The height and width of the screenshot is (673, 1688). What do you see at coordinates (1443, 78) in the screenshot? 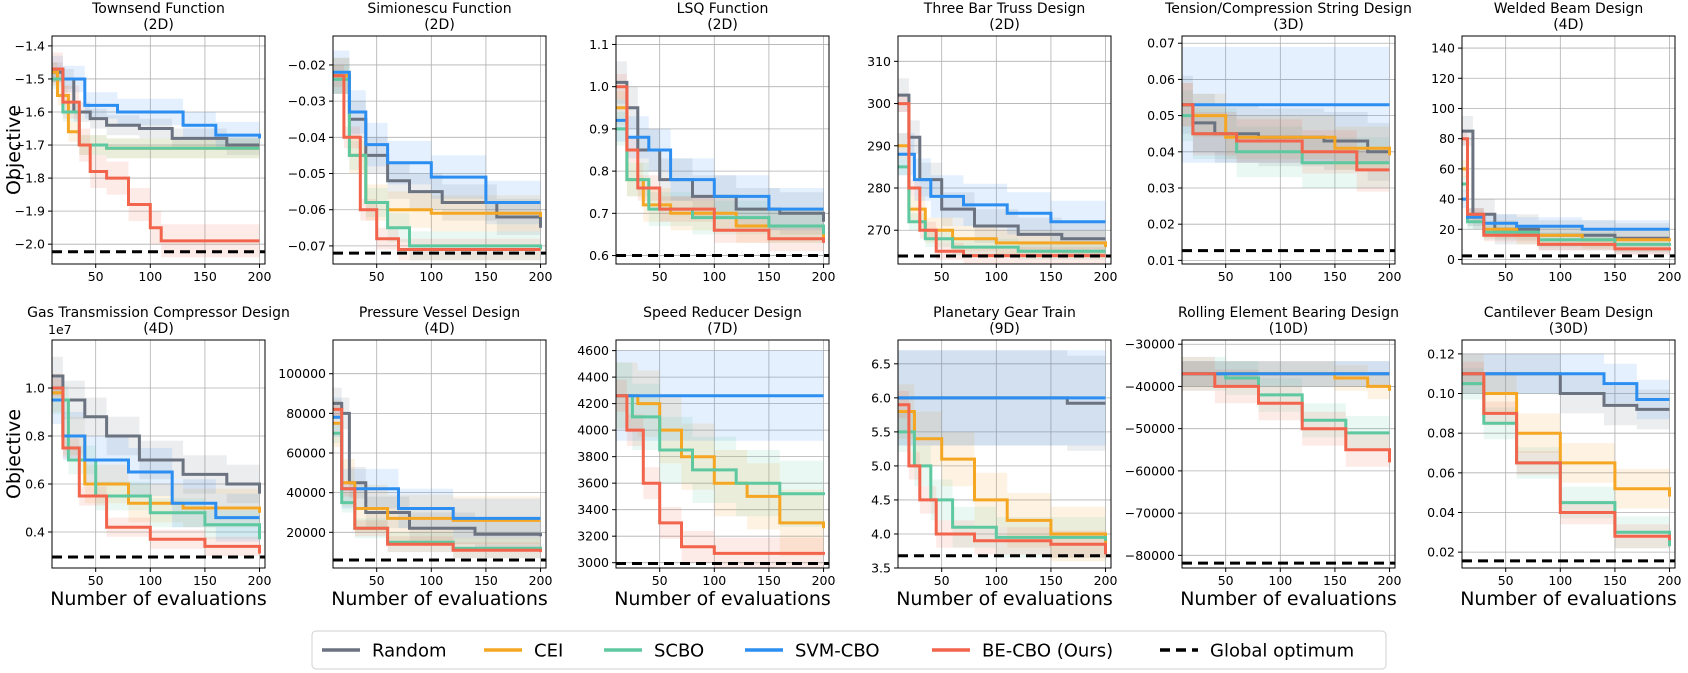
I see `y-tick-label: 120` at bounding box center [1443, 78].